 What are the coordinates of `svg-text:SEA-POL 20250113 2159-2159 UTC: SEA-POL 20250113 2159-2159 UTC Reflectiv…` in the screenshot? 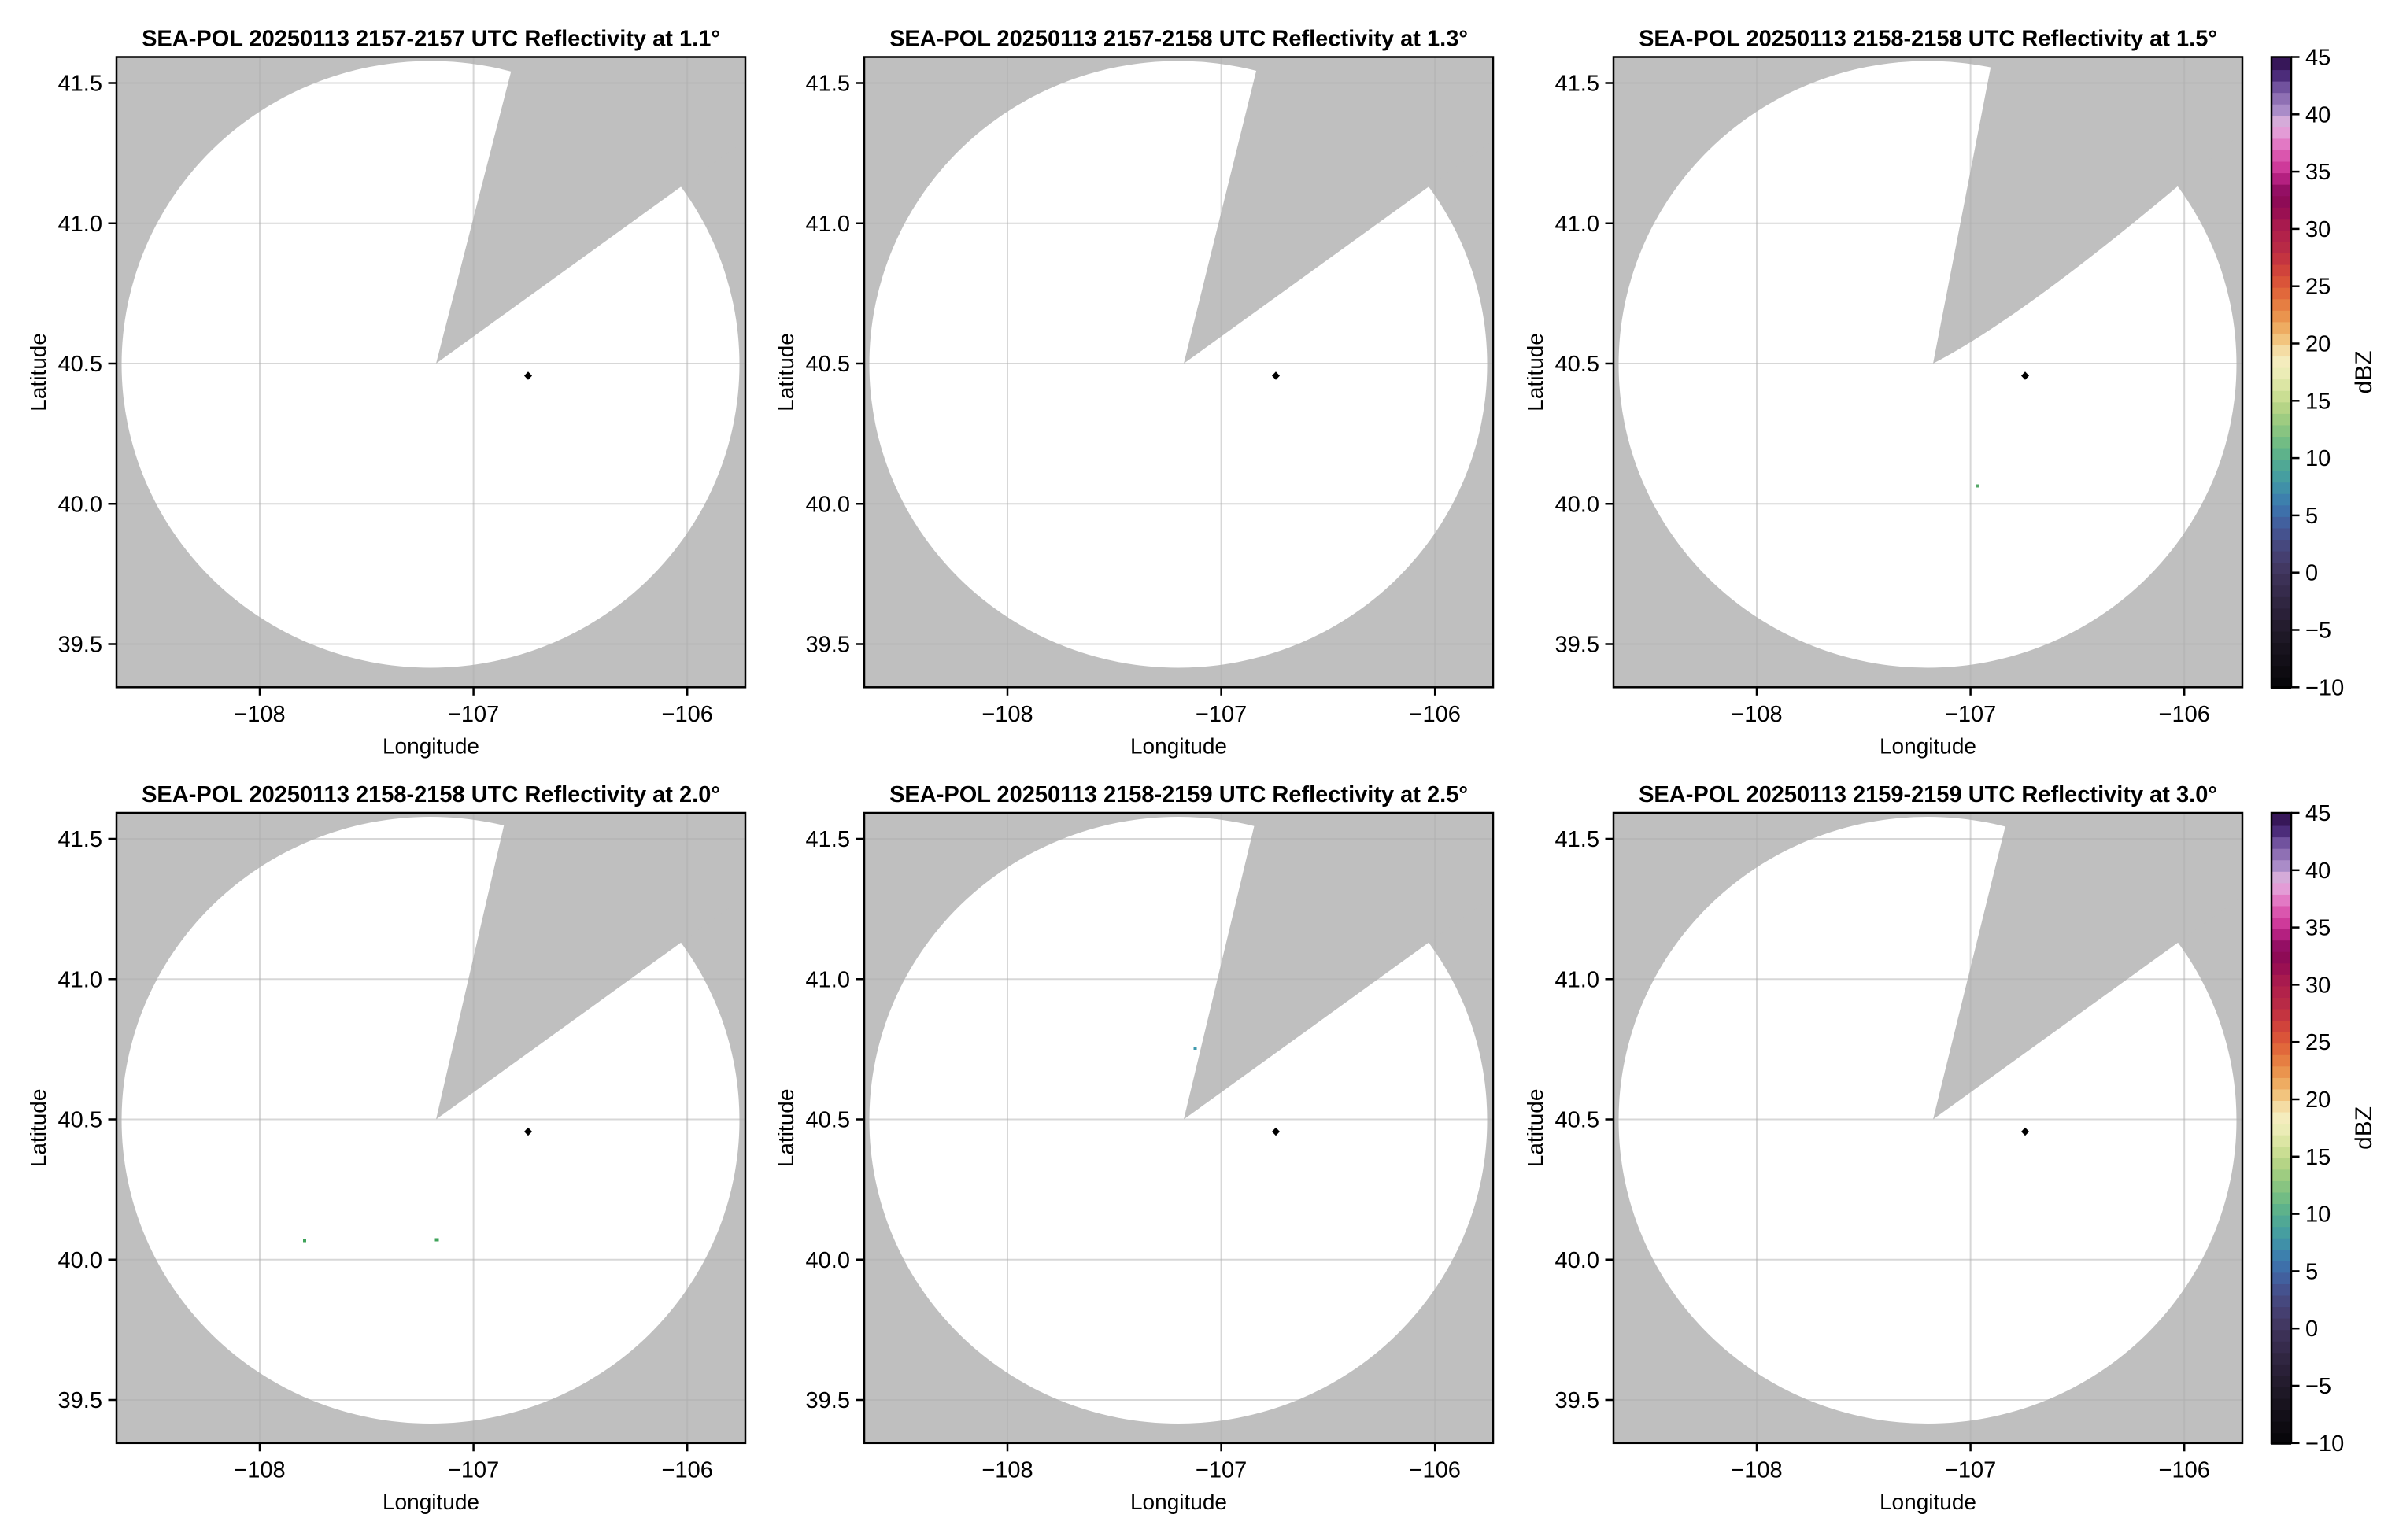 It's located at (1928, 794).